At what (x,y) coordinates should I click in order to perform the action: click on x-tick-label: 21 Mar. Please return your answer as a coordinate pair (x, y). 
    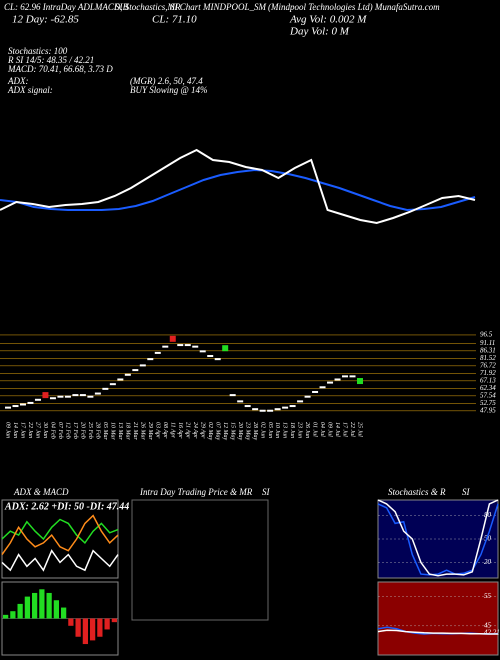
    Looking at the image, I should click on (135, 431).